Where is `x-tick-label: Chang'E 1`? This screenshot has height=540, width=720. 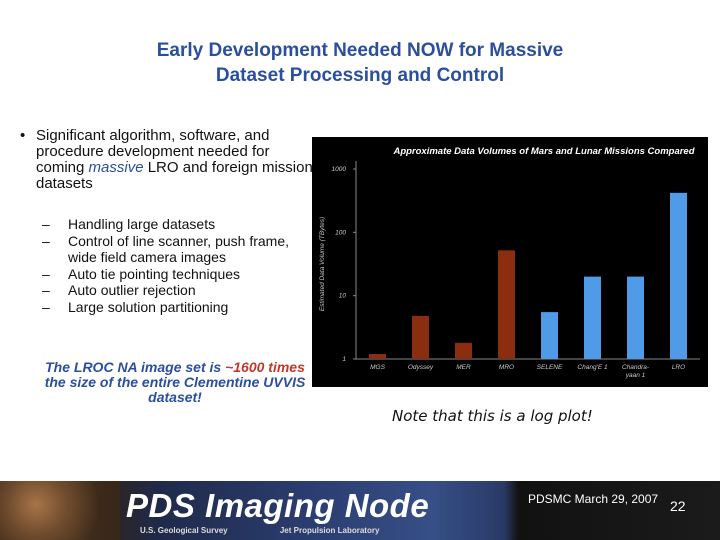
x-tick-label: Chang'E 1 is located at coordinates (592, 367).